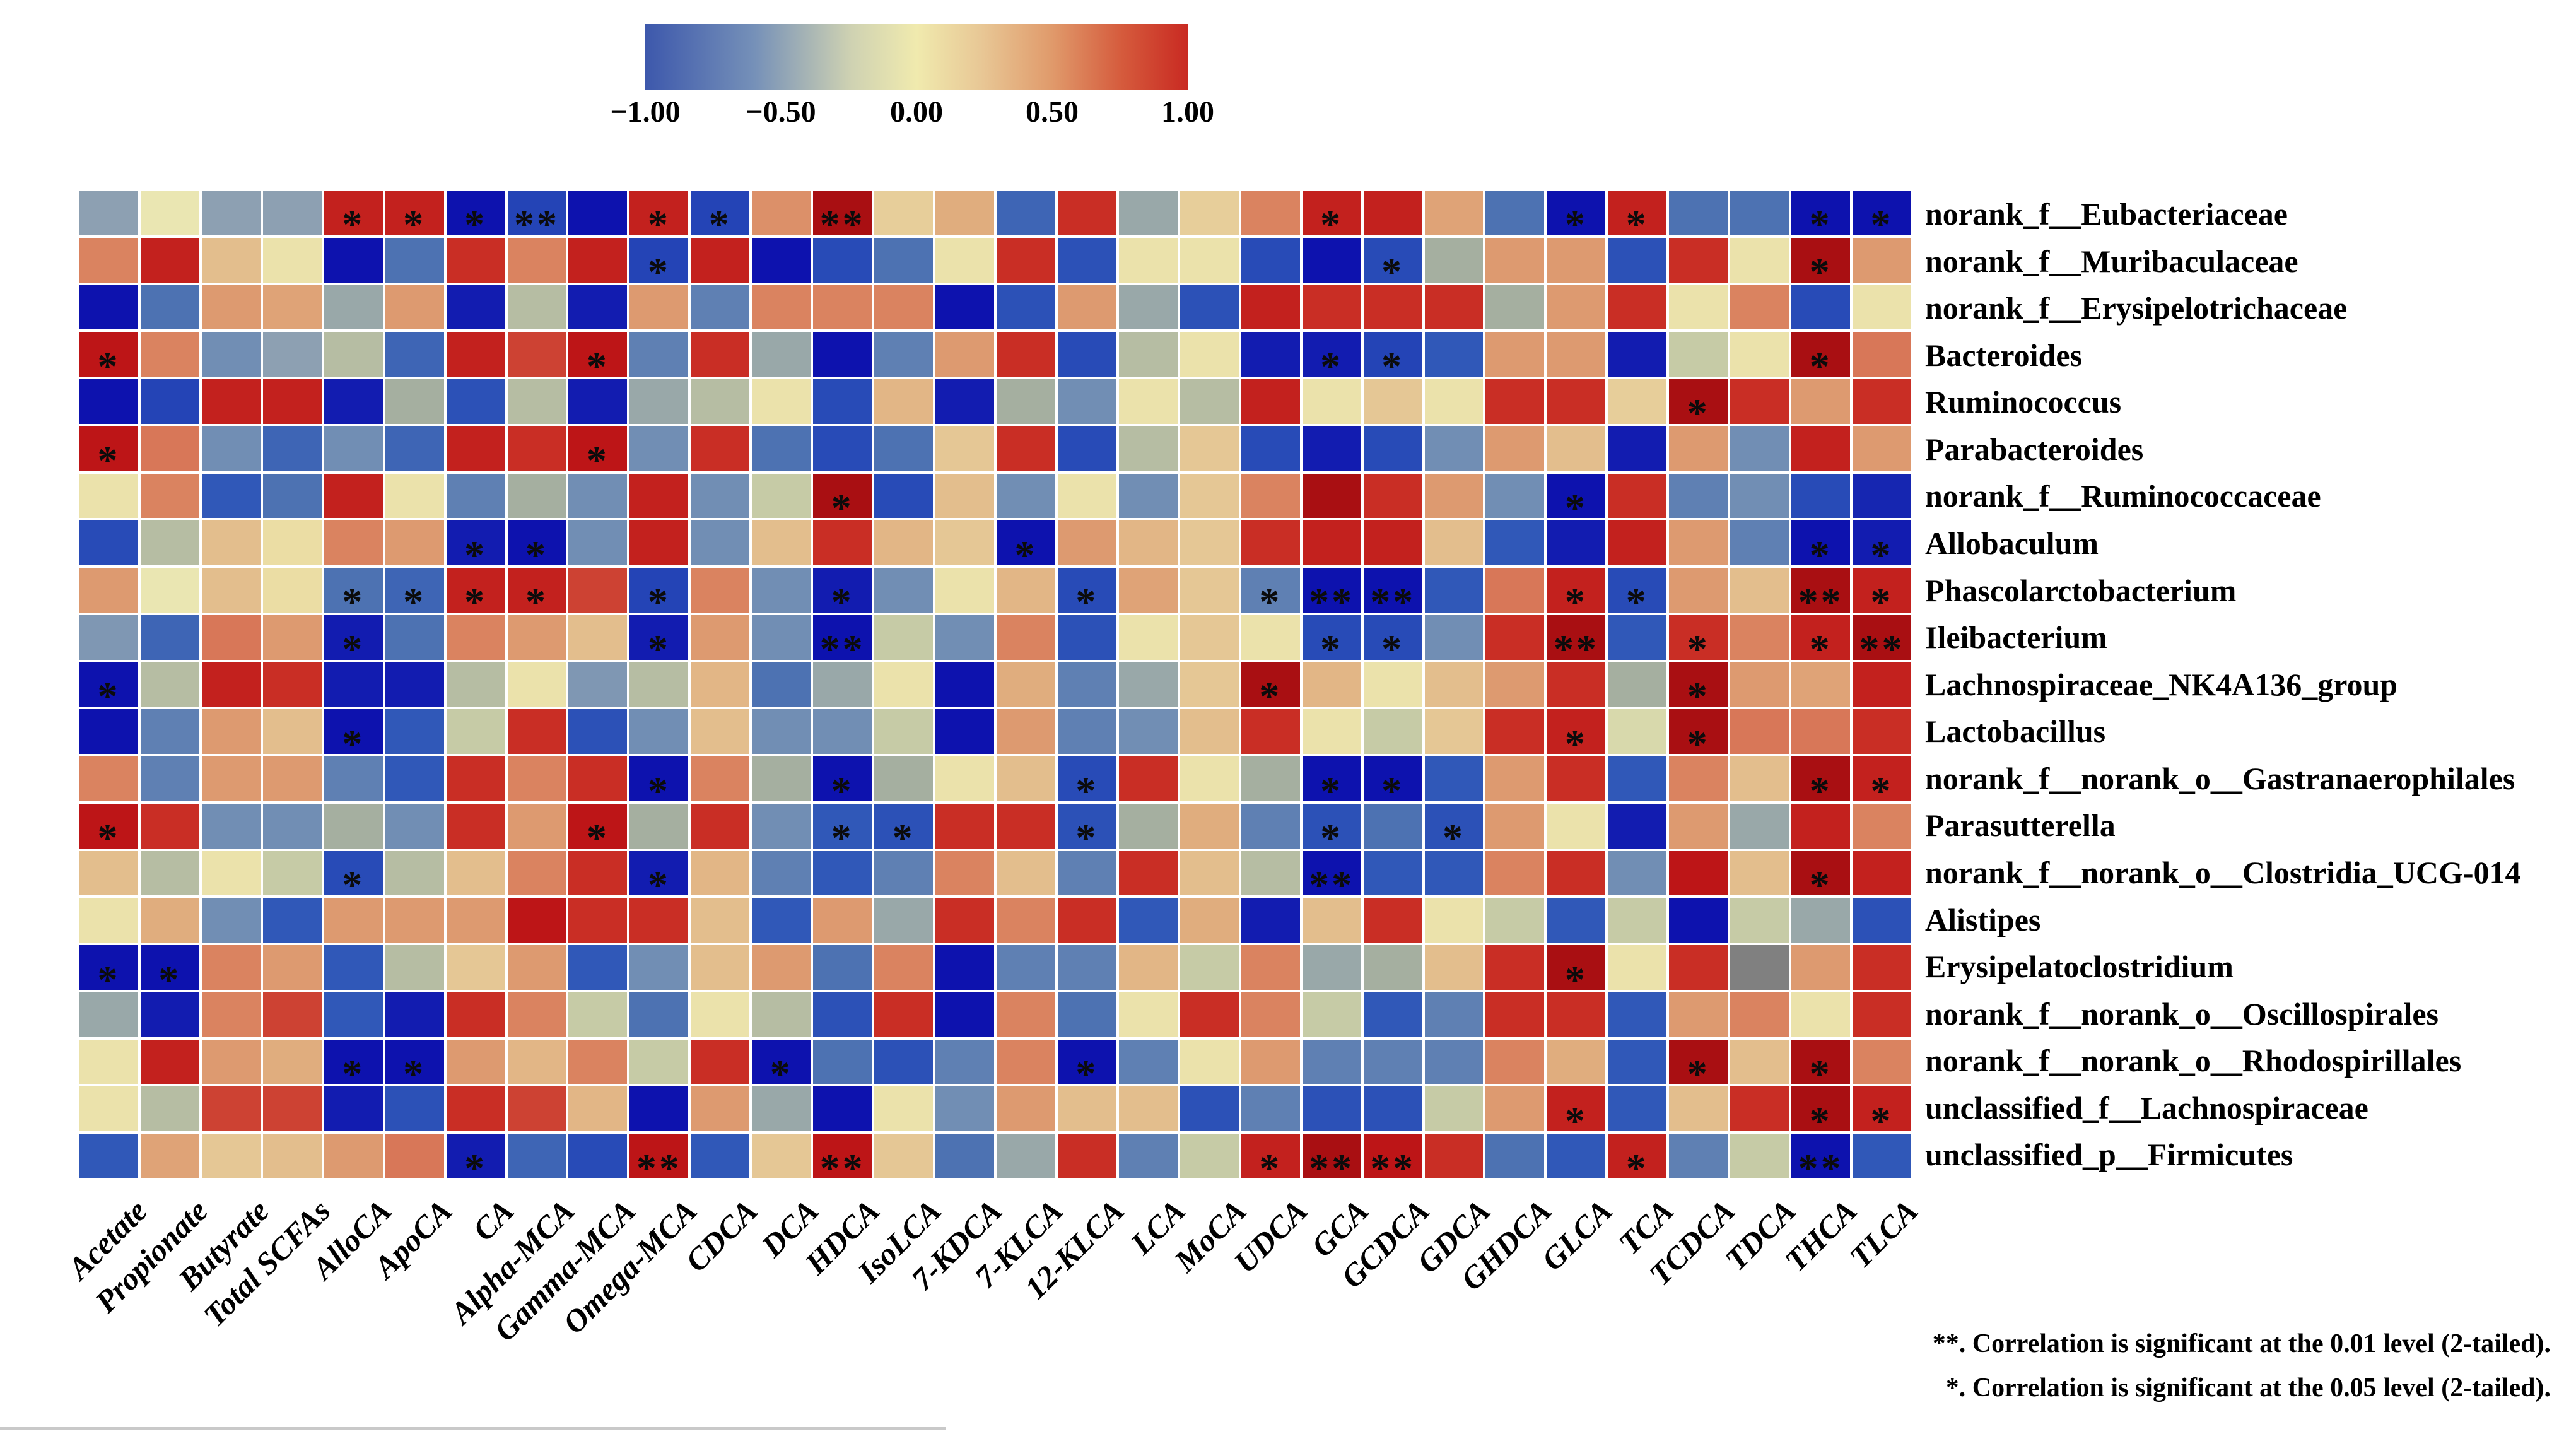 This screenshot has height=1434, width=2576. Describe the element at coordinates (2123, 496) in the screenshot. I see `row-label: norank_f__Ruminococcaceae` at that location.